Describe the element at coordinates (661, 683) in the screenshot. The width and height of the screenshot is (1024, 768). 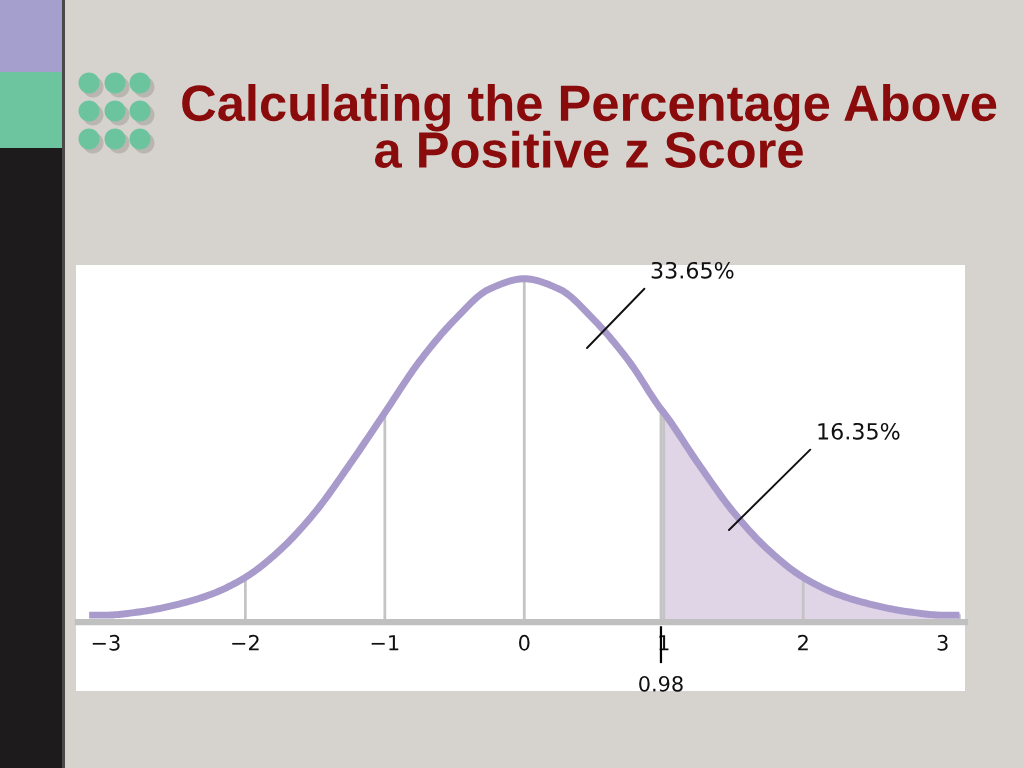
I see `ref-line-label: 0.98` at that location.